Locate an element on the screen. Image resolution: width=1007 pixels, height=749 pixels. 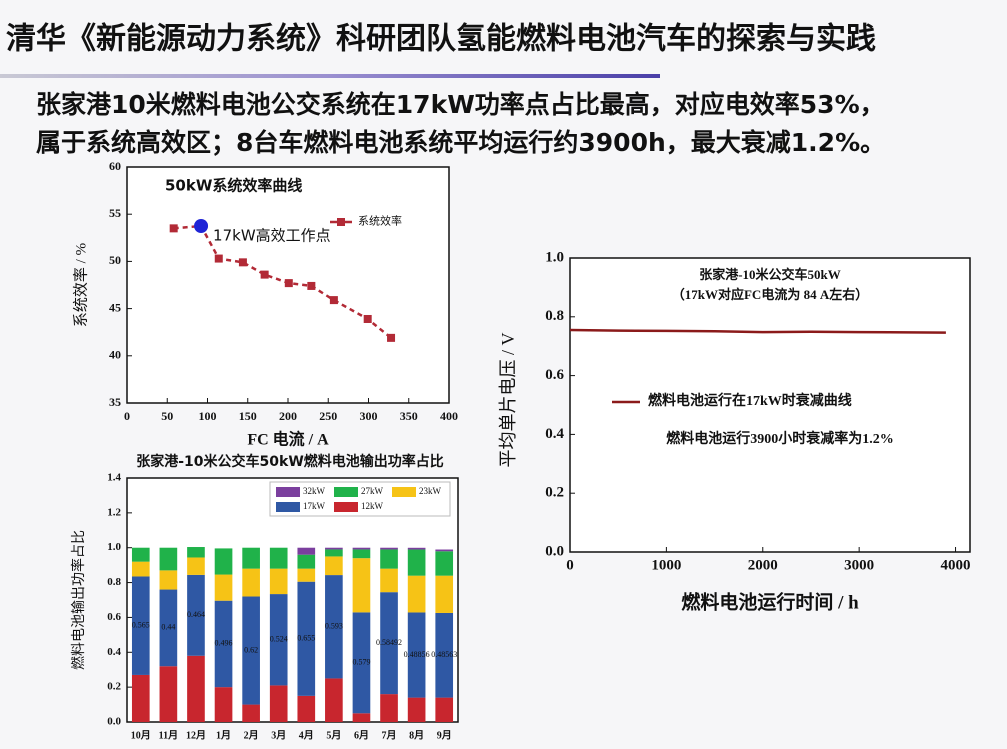
highlight-point is located at coordinates (201, 226).